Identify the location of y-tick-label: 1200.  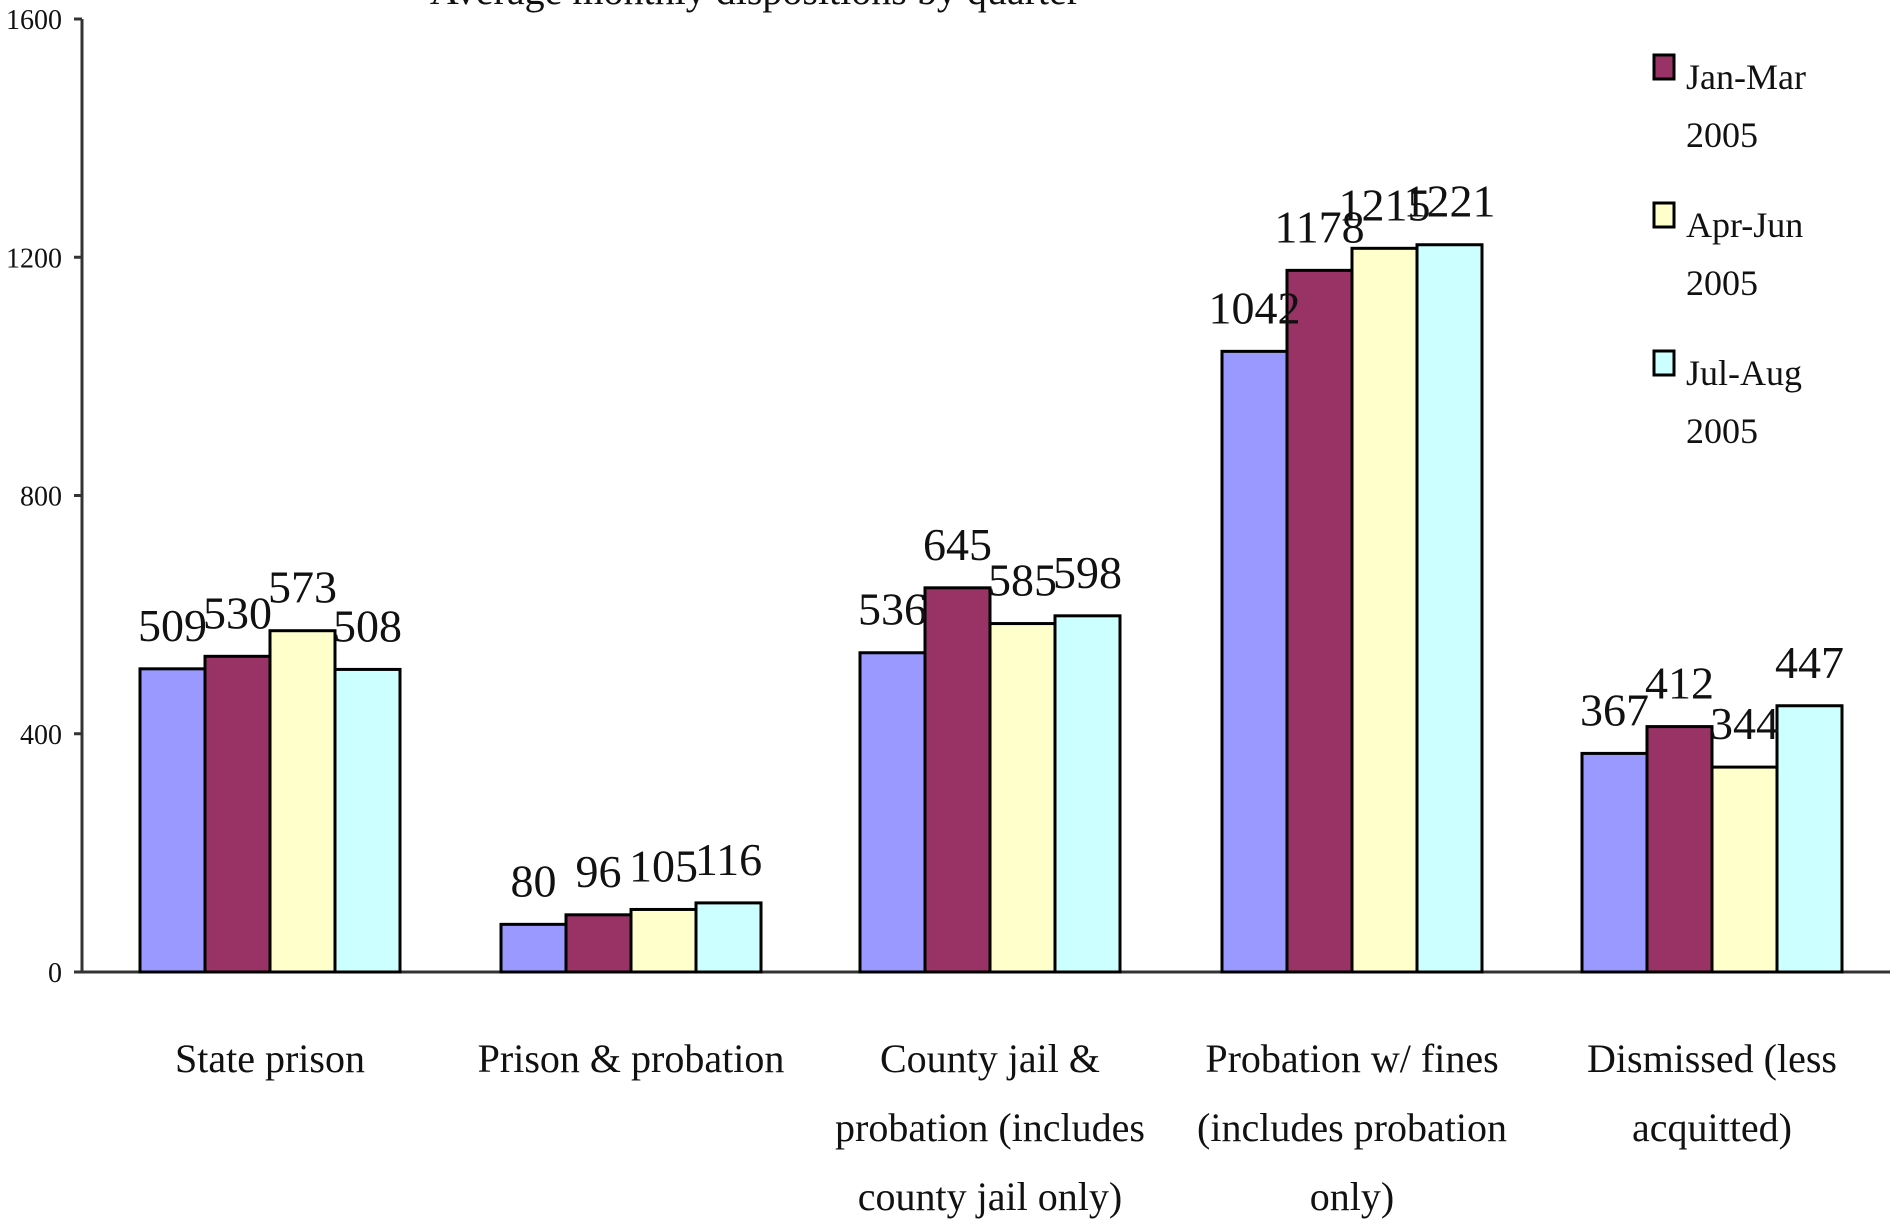
(34, 258).